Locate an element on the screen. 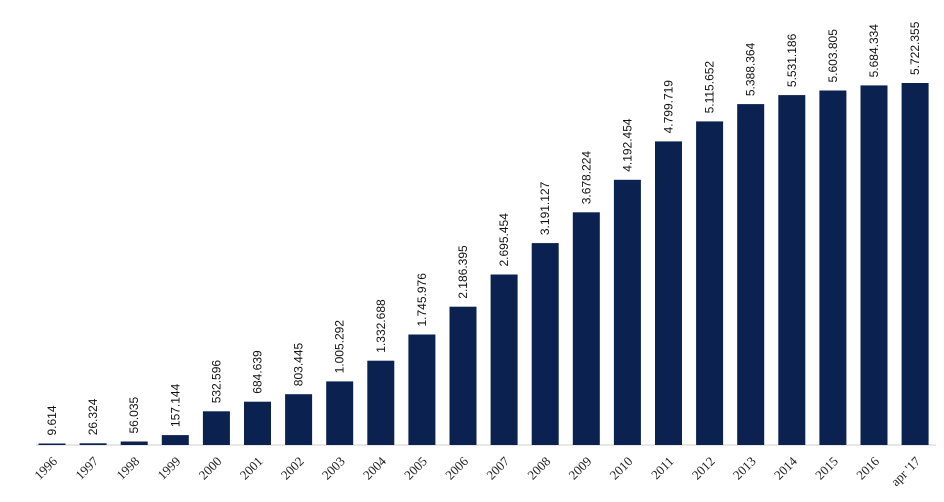  bar-1999 is located at coordinates (175, 440).